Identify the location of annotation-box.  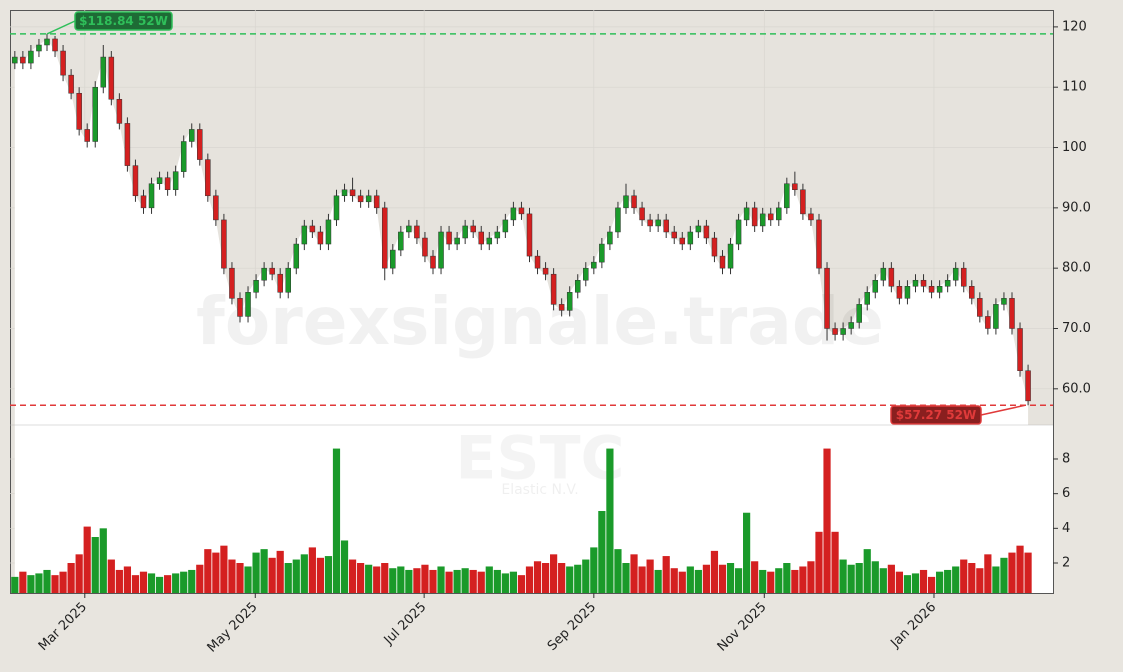
(123, 21).